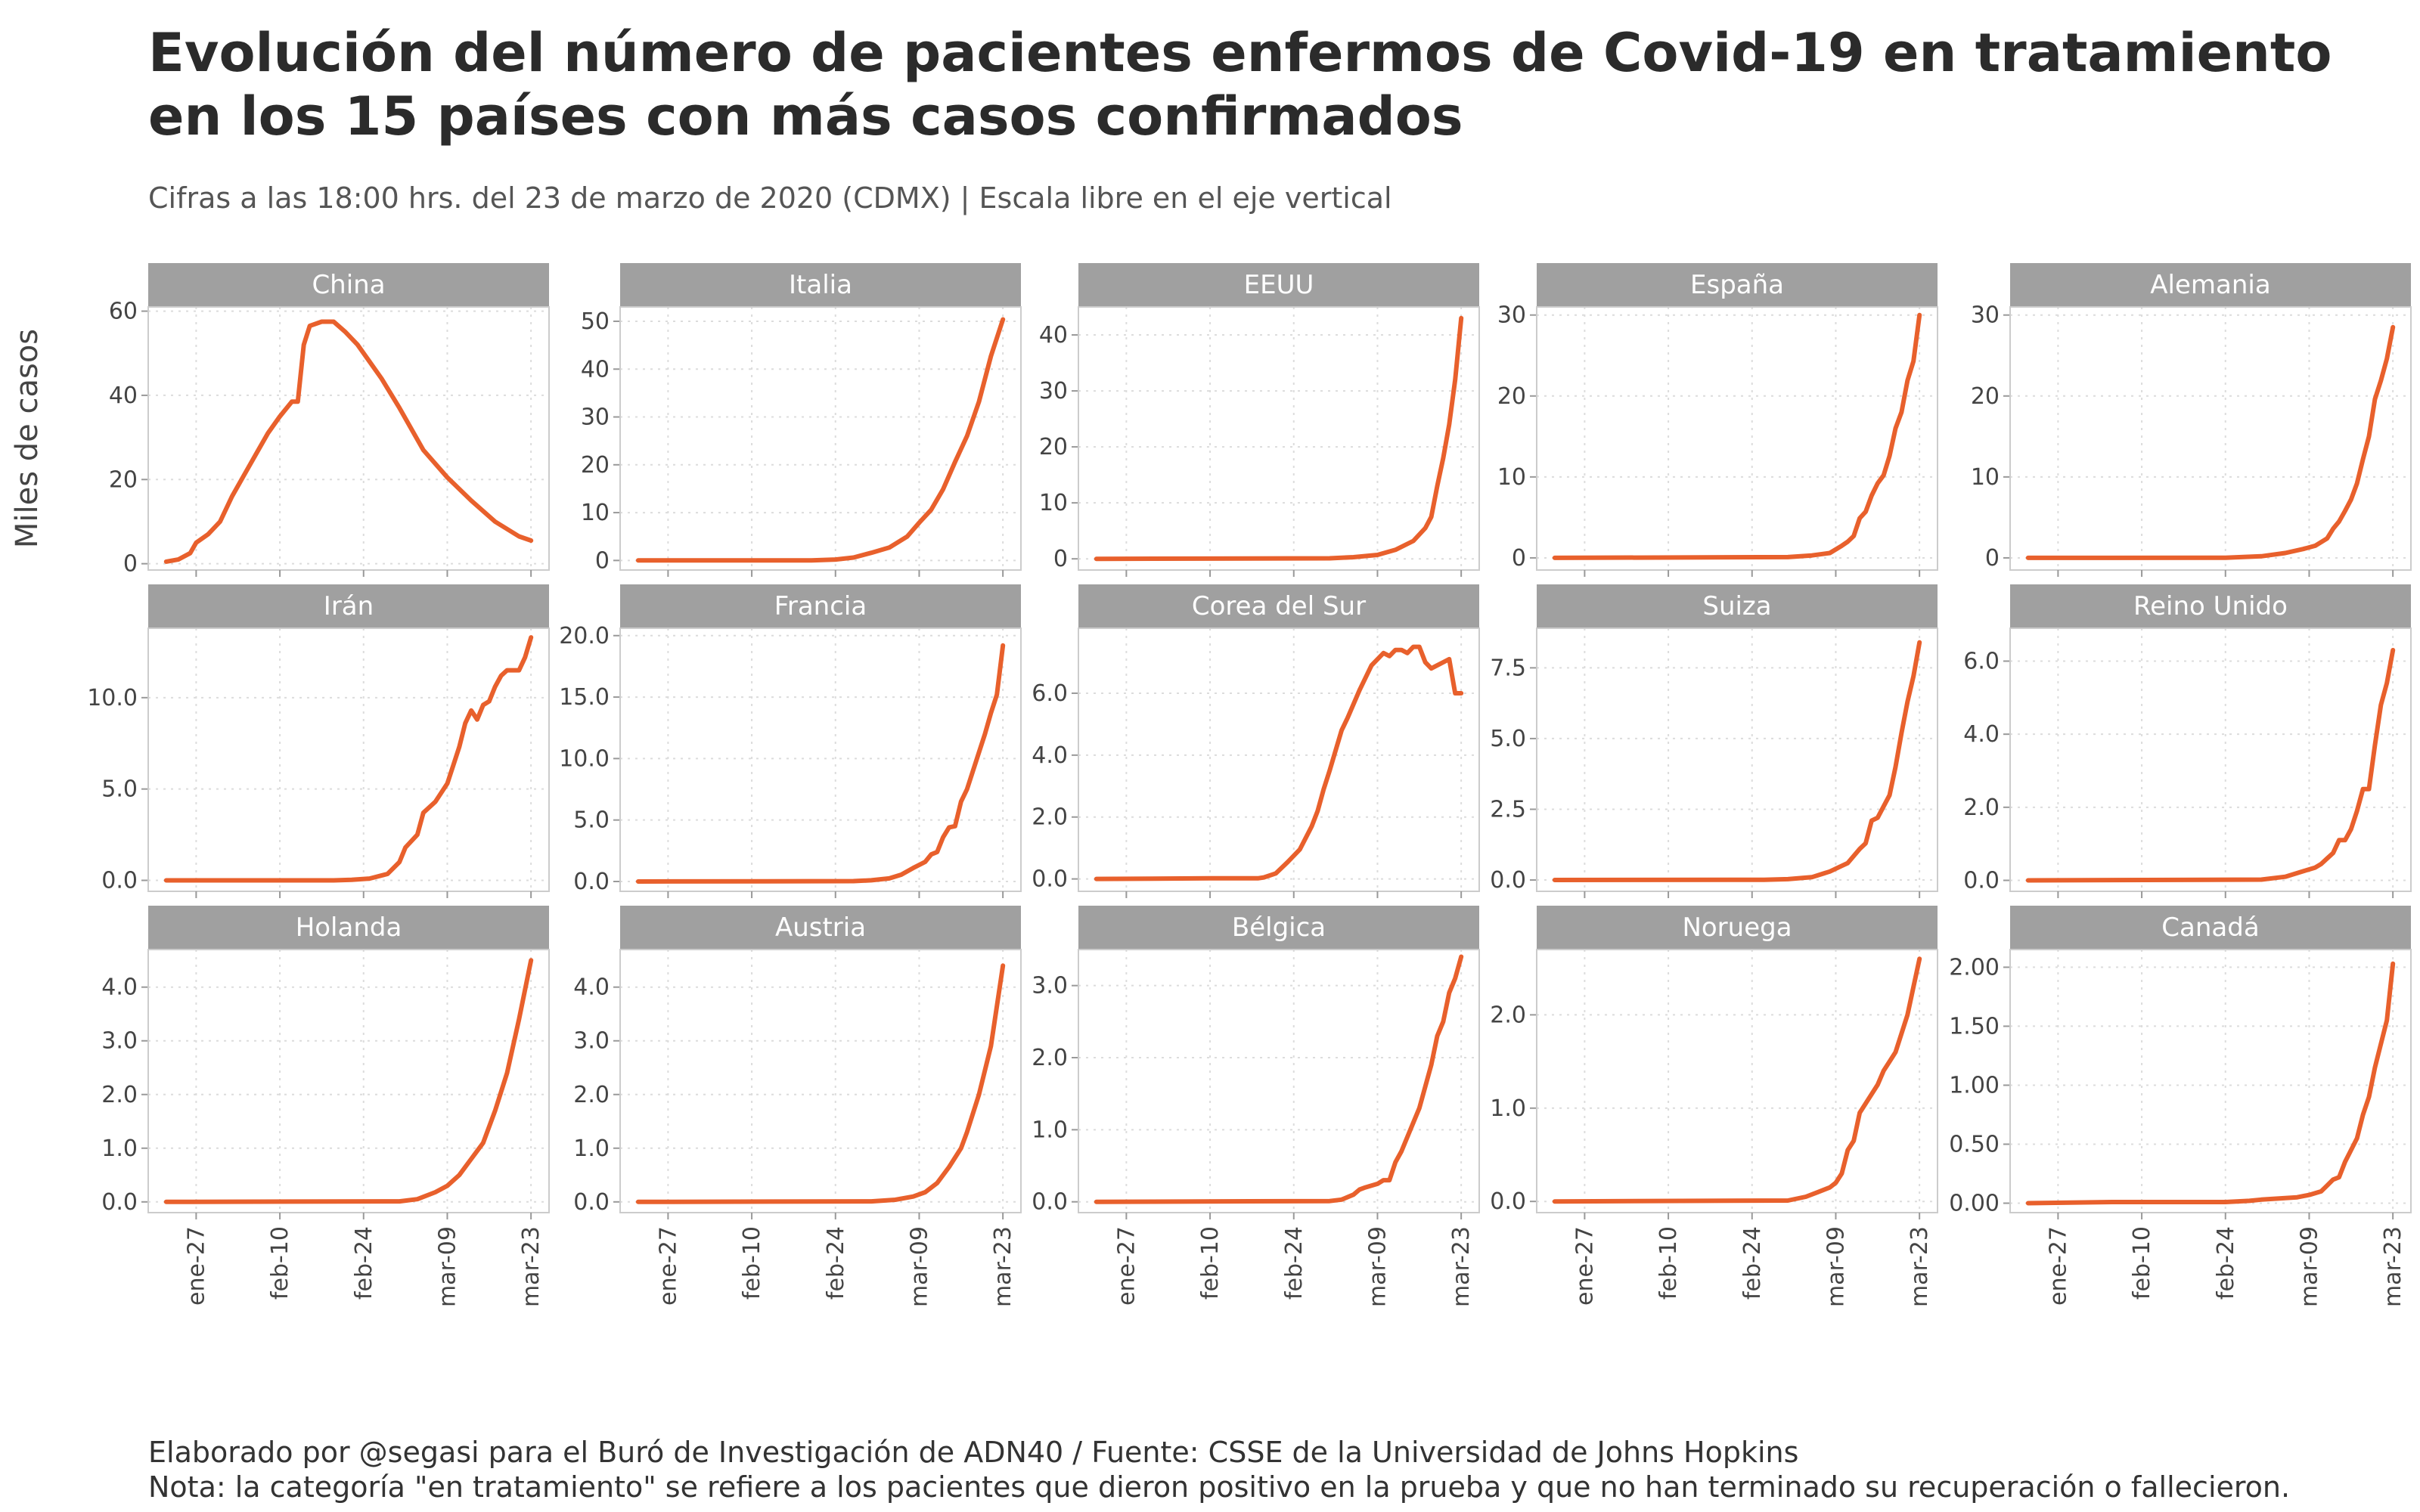 This screenshot has width=2420, height=1512. What do you see at coordinates (1050, 1130) in the screenshot?
I see `y-tick-label: 1.0` at bounding box center [1050, 1130].